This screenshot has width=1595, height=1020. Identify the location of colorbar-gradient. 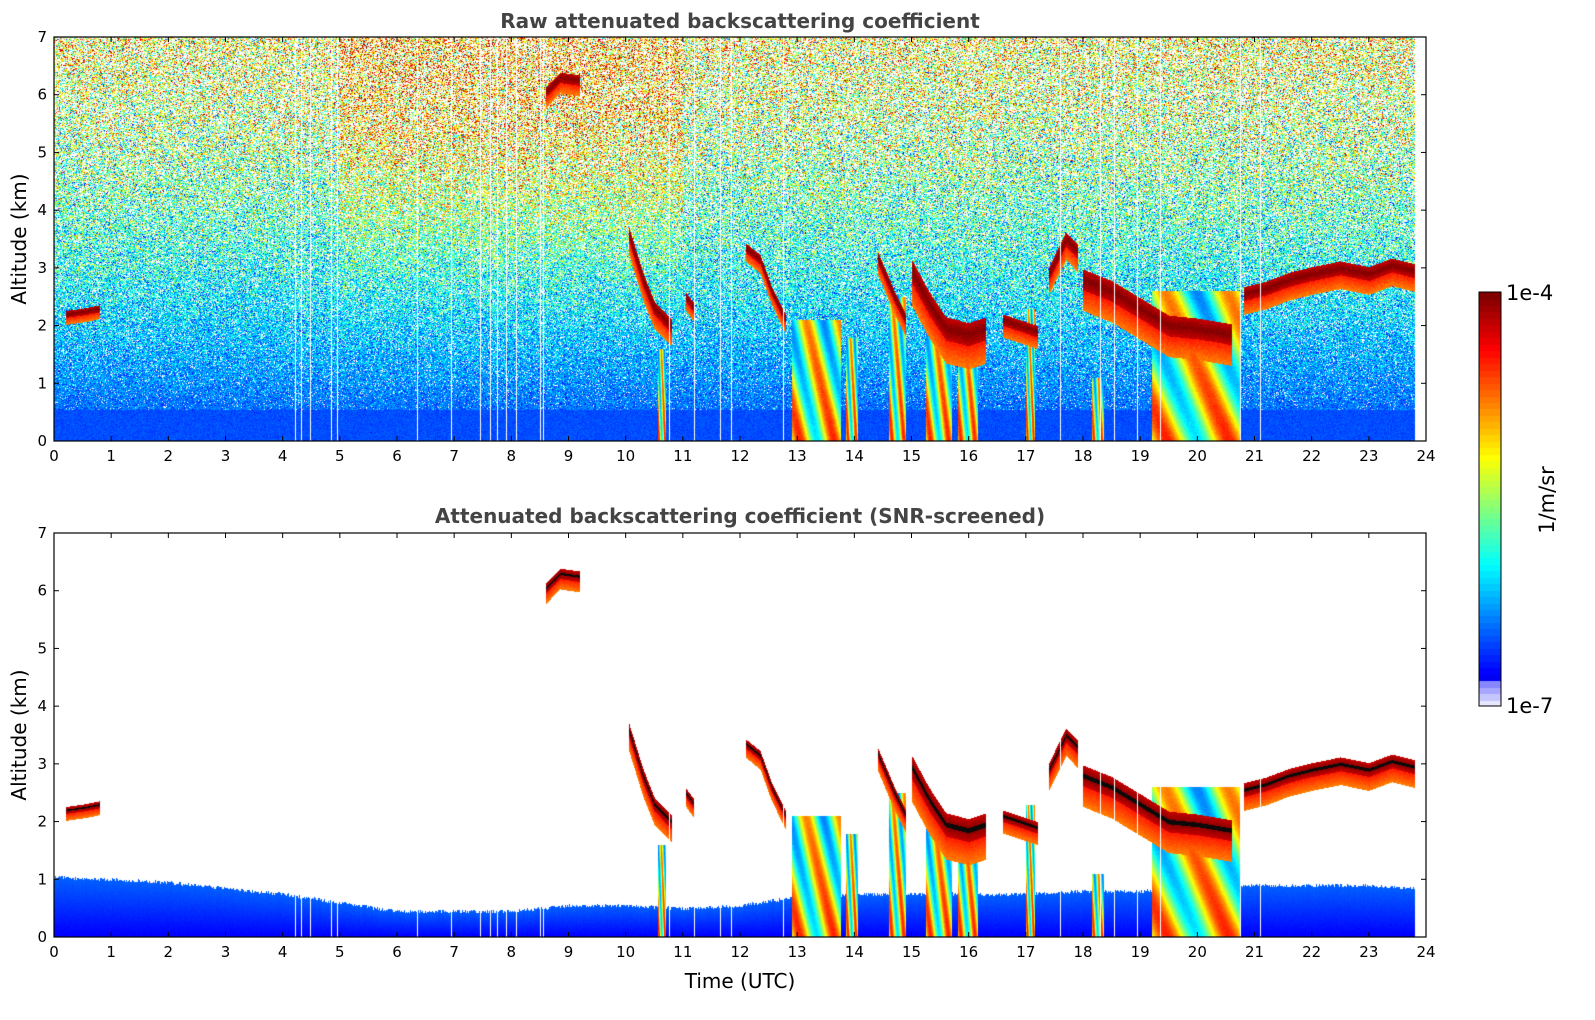
(1490, 499).